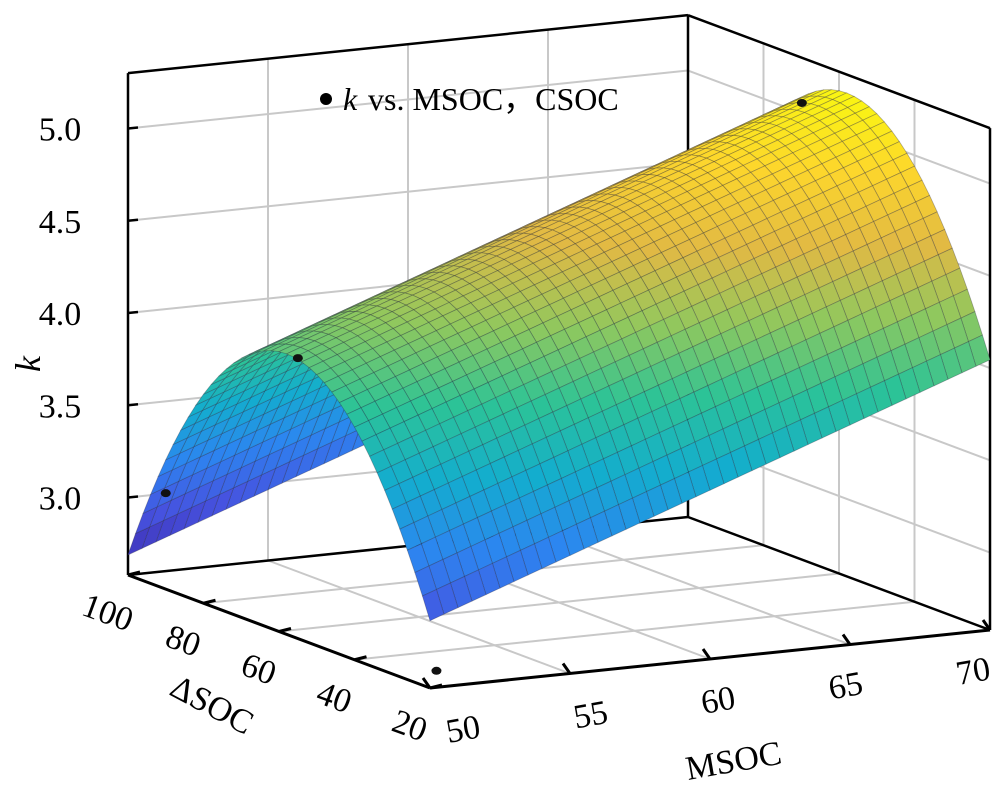 The height and width of the screenshot is (791, 1000). What do you see at coordinates (469, 99) in the screenshot?
I see `legend: k vs. MSOC，CSOC` at bounding box center [469, 99].